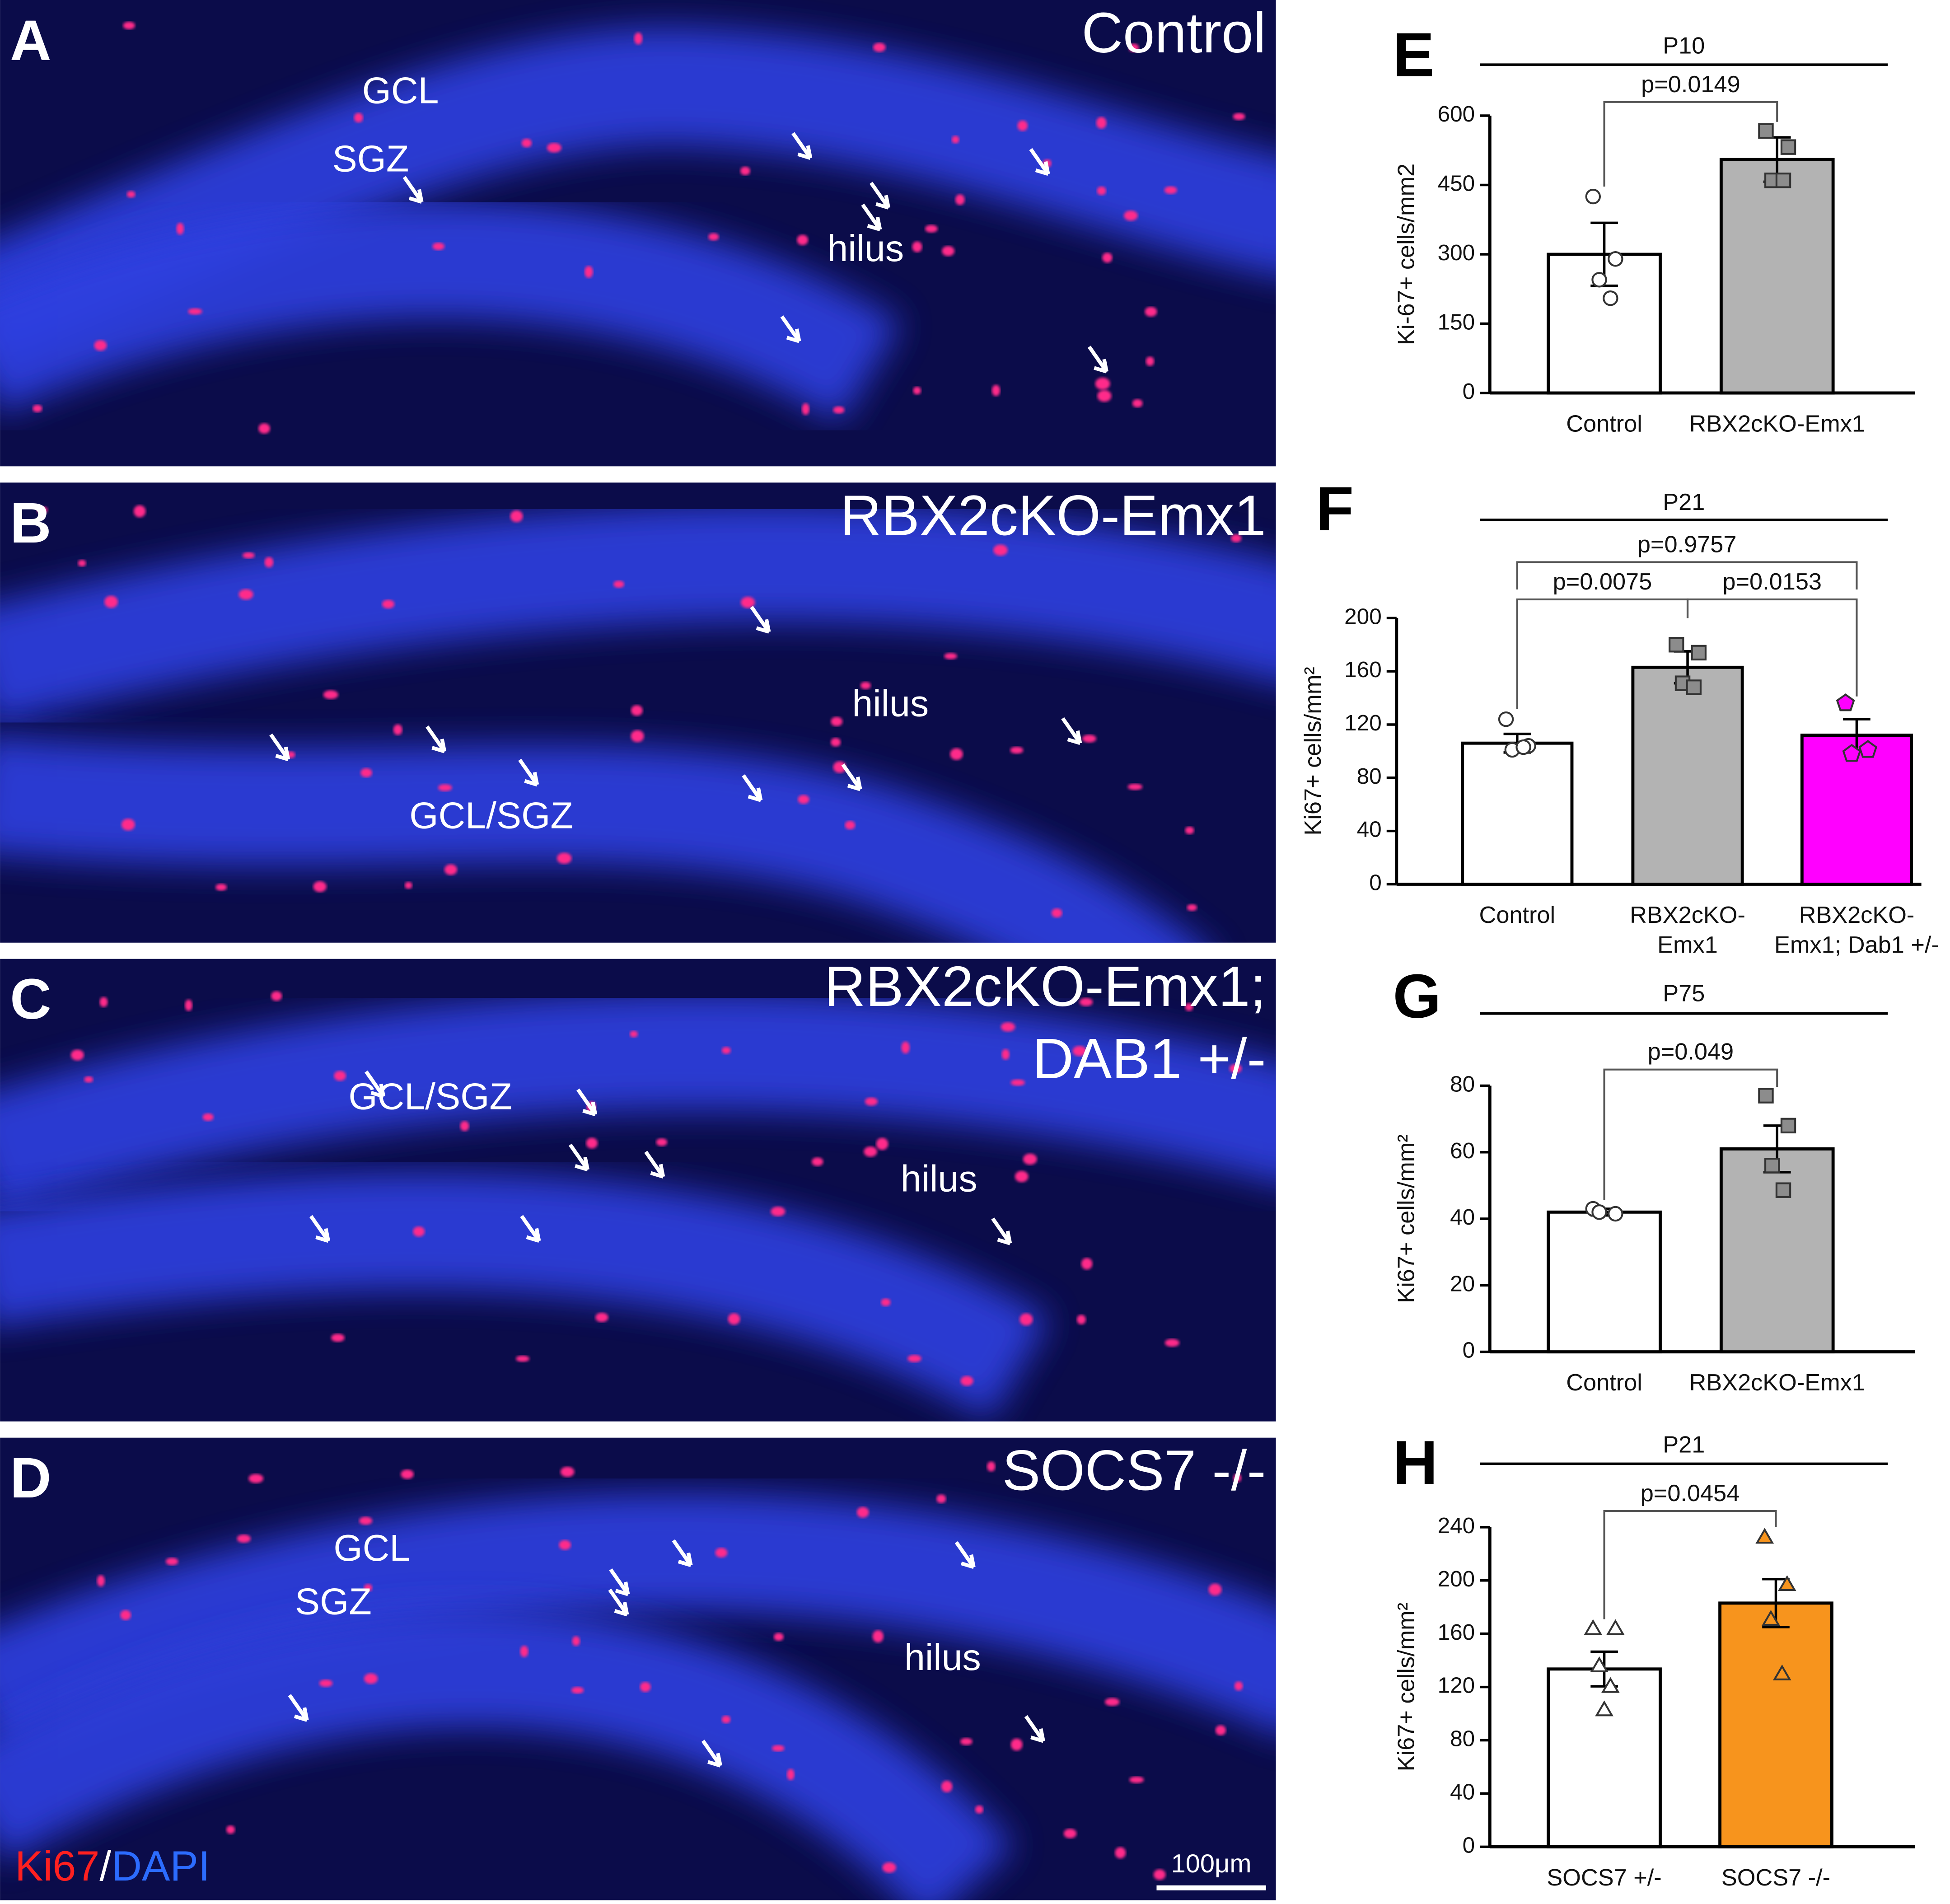 Image resolution: width=1950 pixels, height=1904 pixels. I want to click on stain-counterstain: DAPI, so click(160, 1866).